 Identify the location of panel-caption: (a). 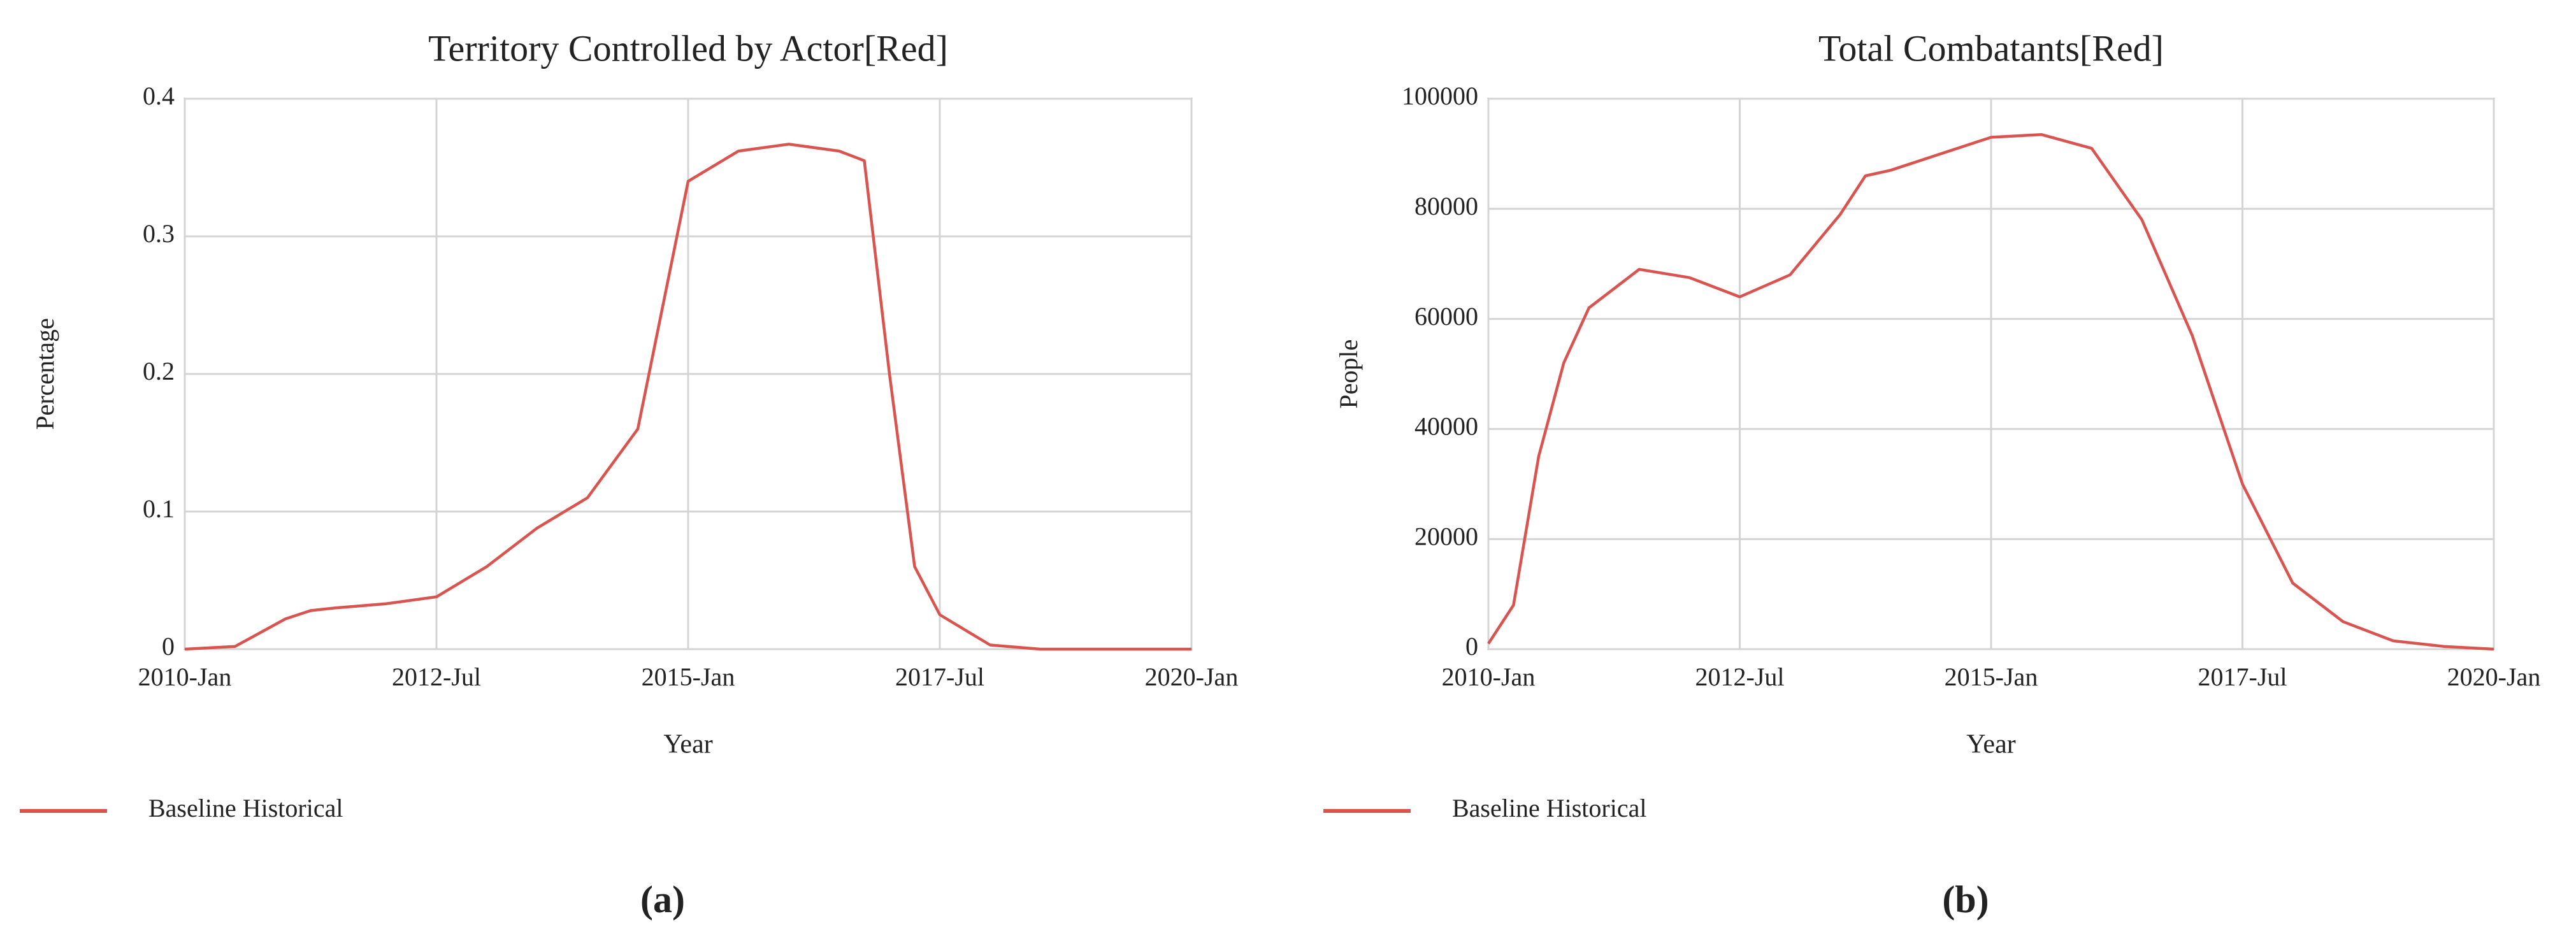
(663, 899).